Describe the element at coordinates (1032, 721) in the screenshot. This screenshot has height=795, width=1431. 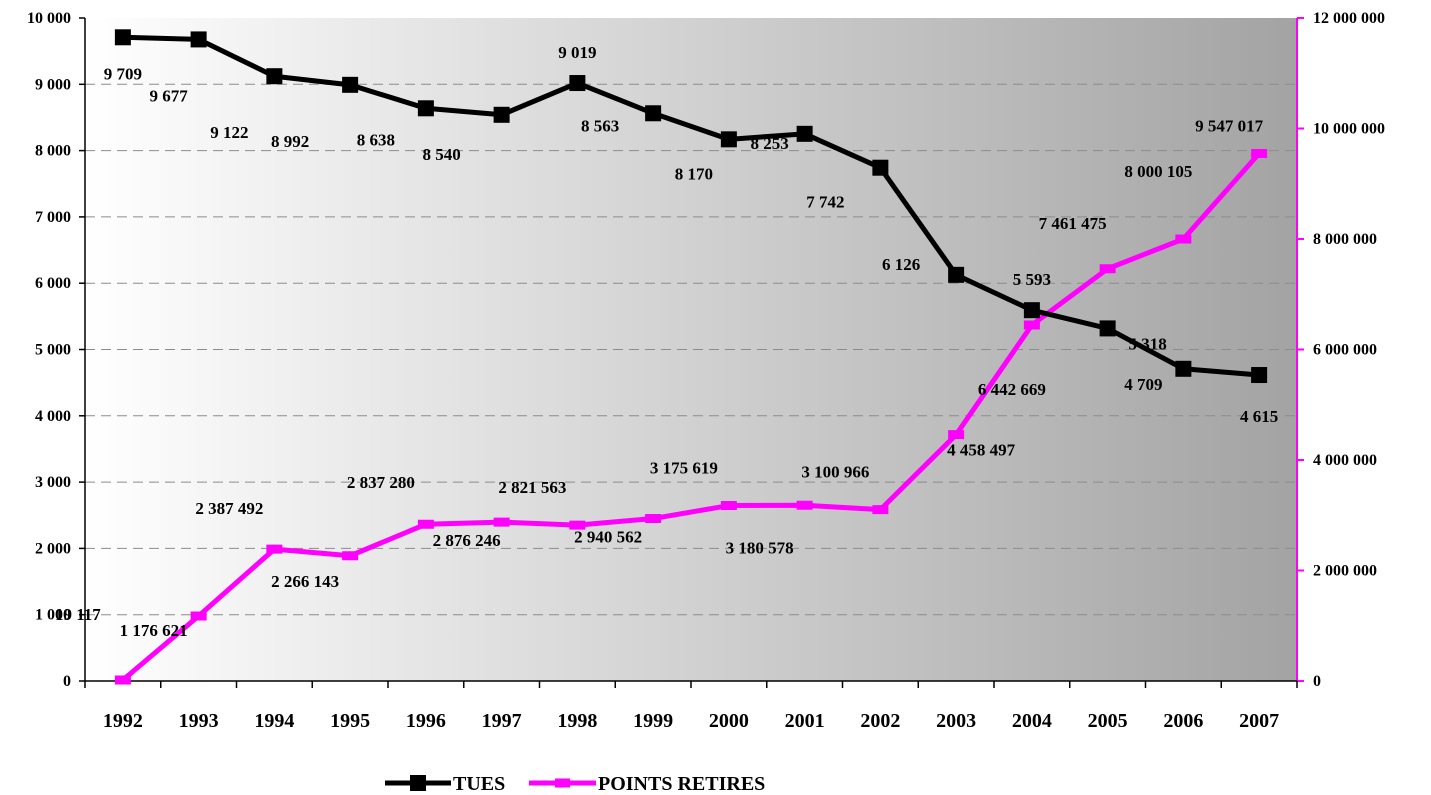
I see `x-tick-label: 2004` at that location.